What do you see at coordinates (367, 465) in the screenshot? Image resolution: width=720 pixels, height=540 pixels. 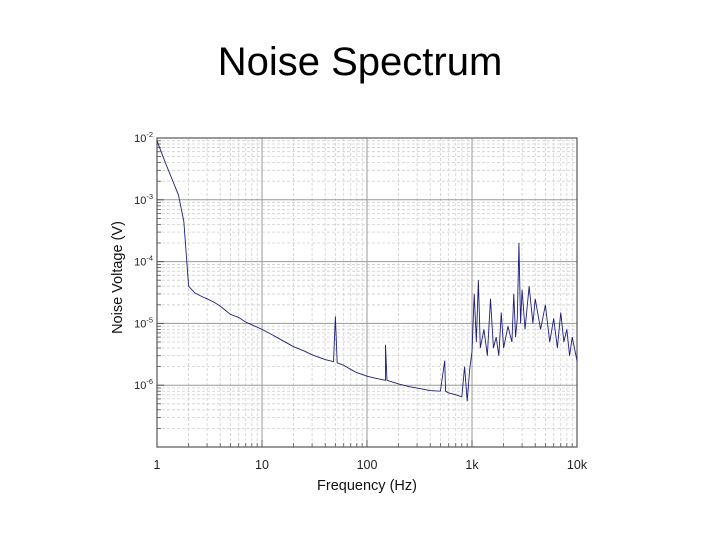 I see `x-tick-label: 100` at bounding box center [367, 465].